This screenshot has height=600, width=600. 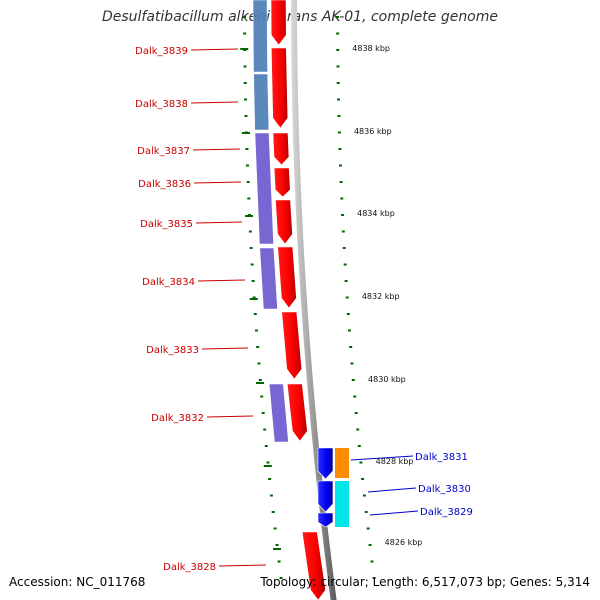 What do you see at coordinates (395, 461) in the screenshot?
I see `scale-label: 4828 kbp` at bounding box center [395, 461].